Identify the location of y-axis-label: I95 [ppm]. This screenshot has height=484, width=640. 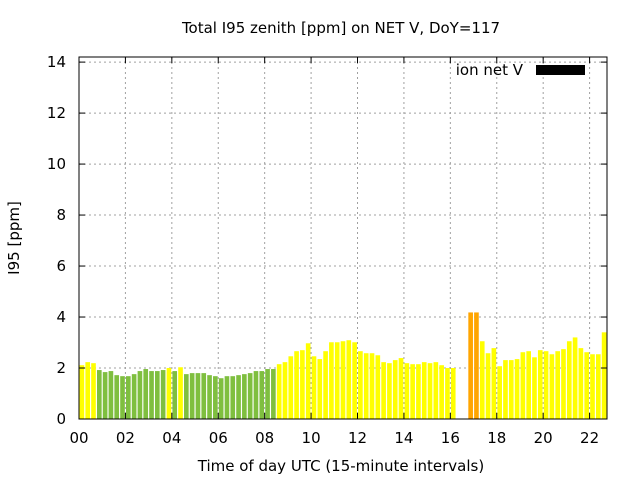
(14, 238).